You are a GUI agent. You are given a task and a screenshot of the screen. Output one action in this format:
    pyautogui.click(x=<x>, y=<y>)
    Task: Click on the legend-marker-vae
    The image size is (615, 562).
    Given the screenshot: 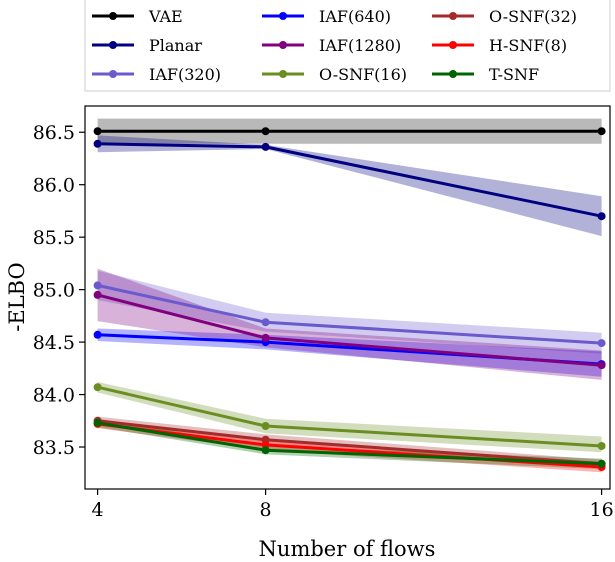 What is the action you would take?
    pyautogui.click(x=113, y=16)
    